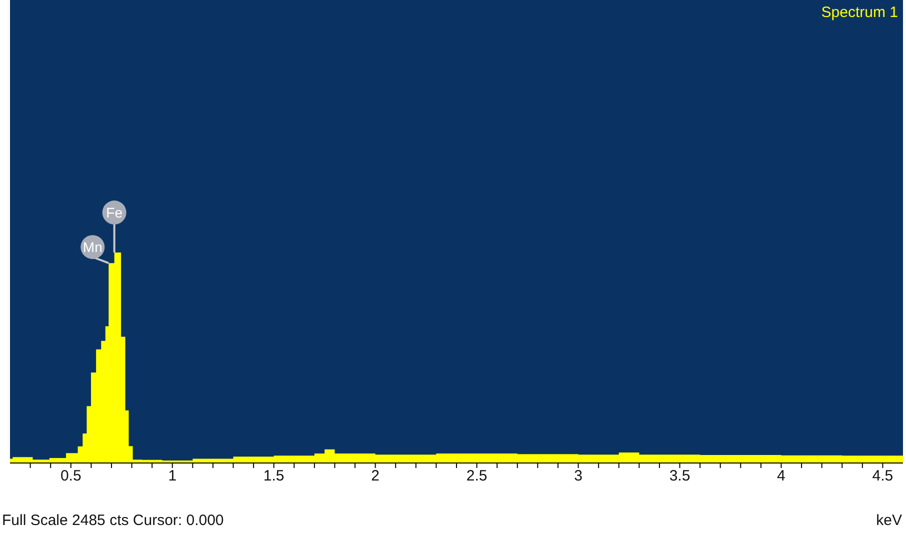 The width and height of the screenshot is (906, 541). I want to click on text: Full Scale 2485 cts Cursor: 0.000, so click(113, 520).